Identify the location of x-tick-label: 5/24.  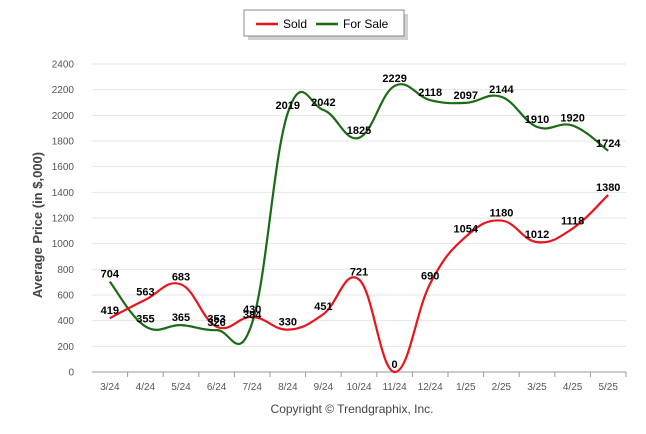
(181, 387).